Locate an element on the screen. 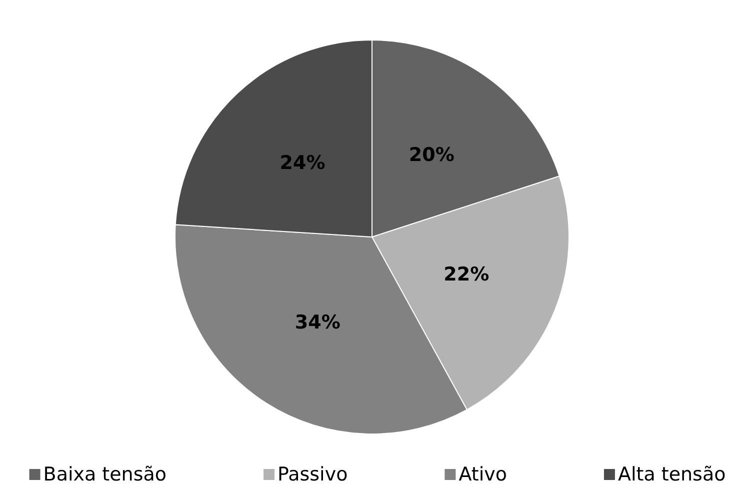 This screenshot has height=497, width=753. data-label: 22% is located at coordinates (467, 274).